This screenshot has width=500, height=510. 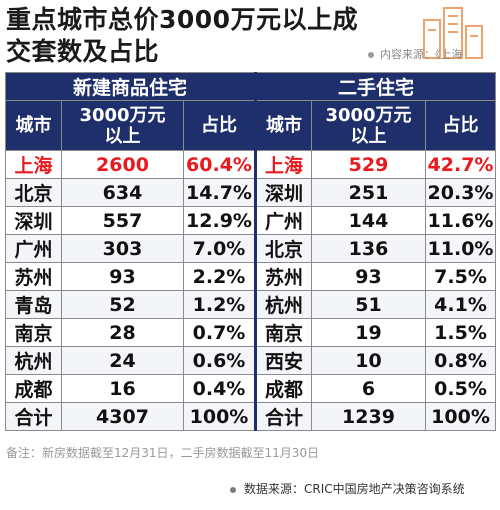 What do you see at coordinates (460, 248) in the screenshot?
I see `second-share-cell: 11.0%` at bounding box center [460, 248].